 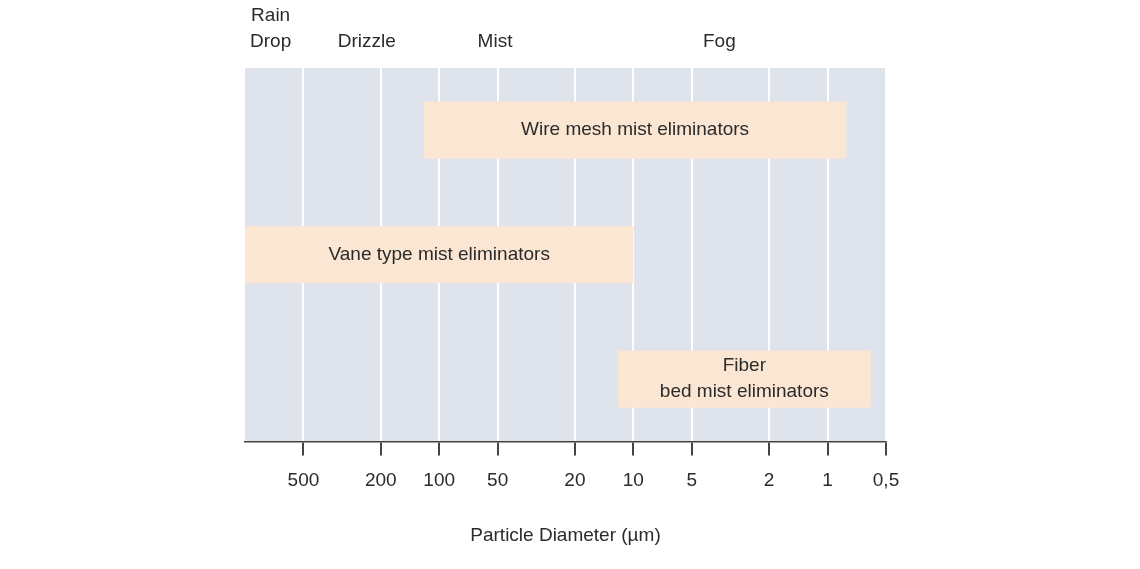 I want to click on y-tick-label: Vane type mist eliminators, so click(x=439, y=253).